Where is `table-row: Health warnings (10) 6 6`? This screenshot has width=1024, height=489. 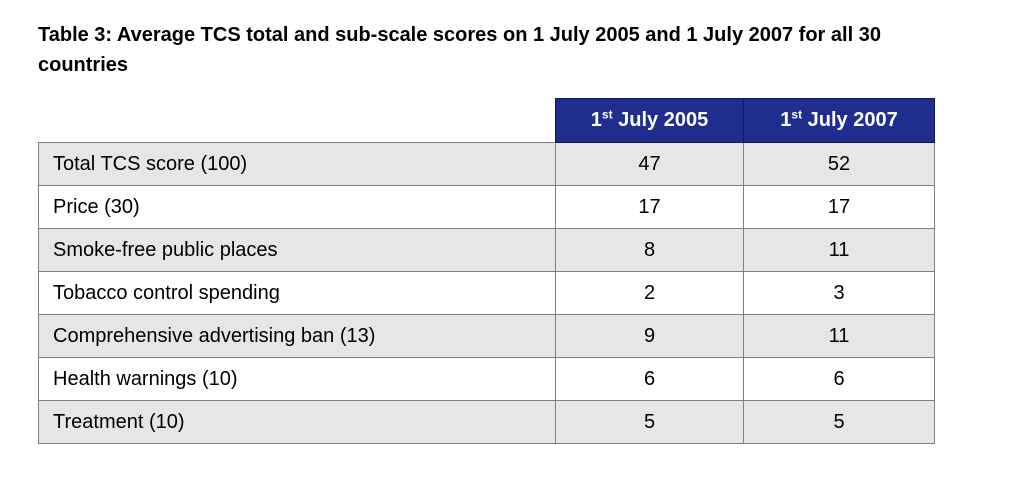
table-row: Health warnings (10) 6 6 is located at coordinates (486, 379).